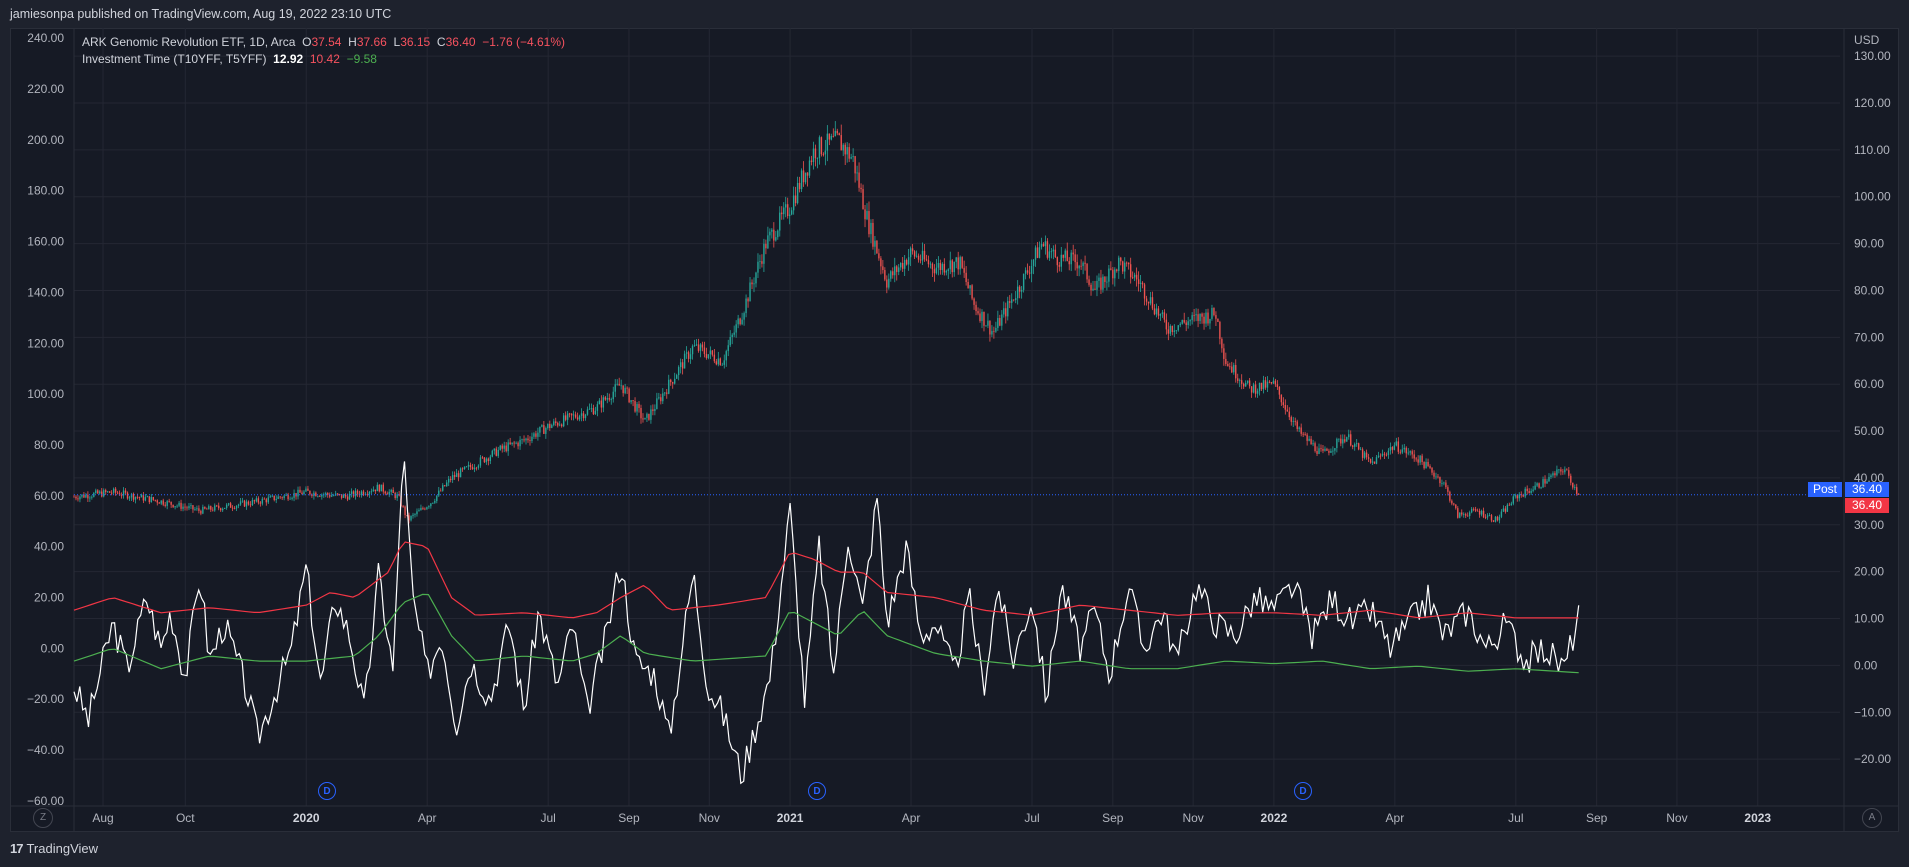 The image size is (1909, 867). What do you see at coordinates (441, 42) in the screenshot?
I see `close-label: C` at bounding box center [441, 42].